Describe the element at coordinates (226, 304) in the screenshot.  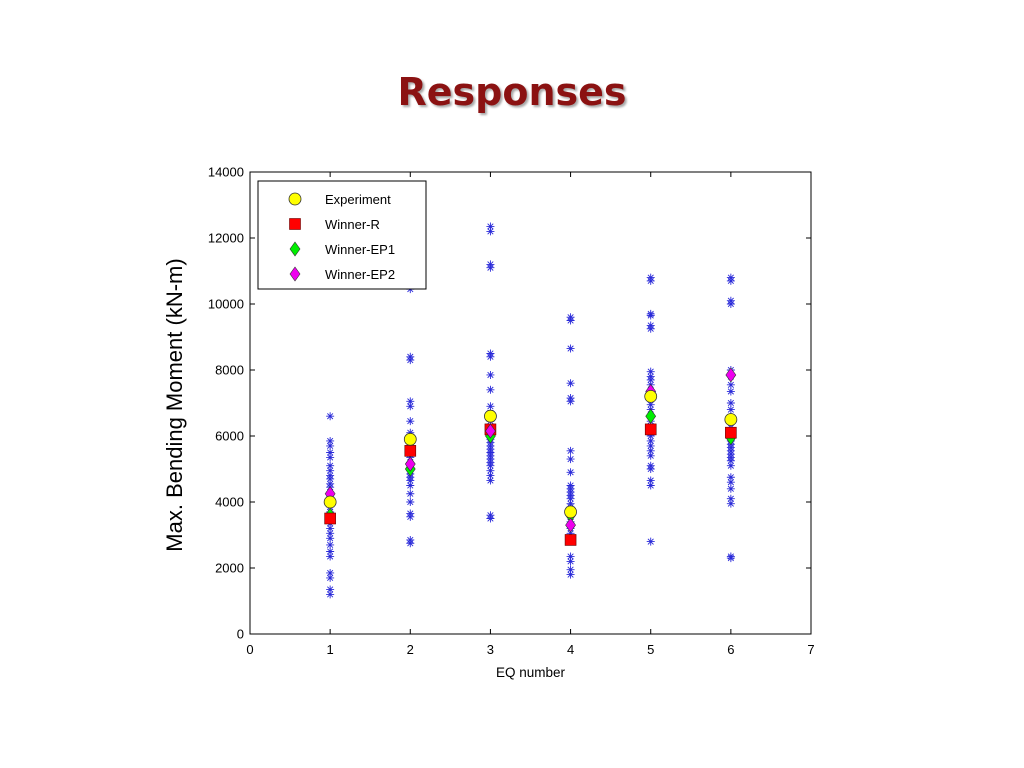
I see `y-tick-label: 10000` at that location.